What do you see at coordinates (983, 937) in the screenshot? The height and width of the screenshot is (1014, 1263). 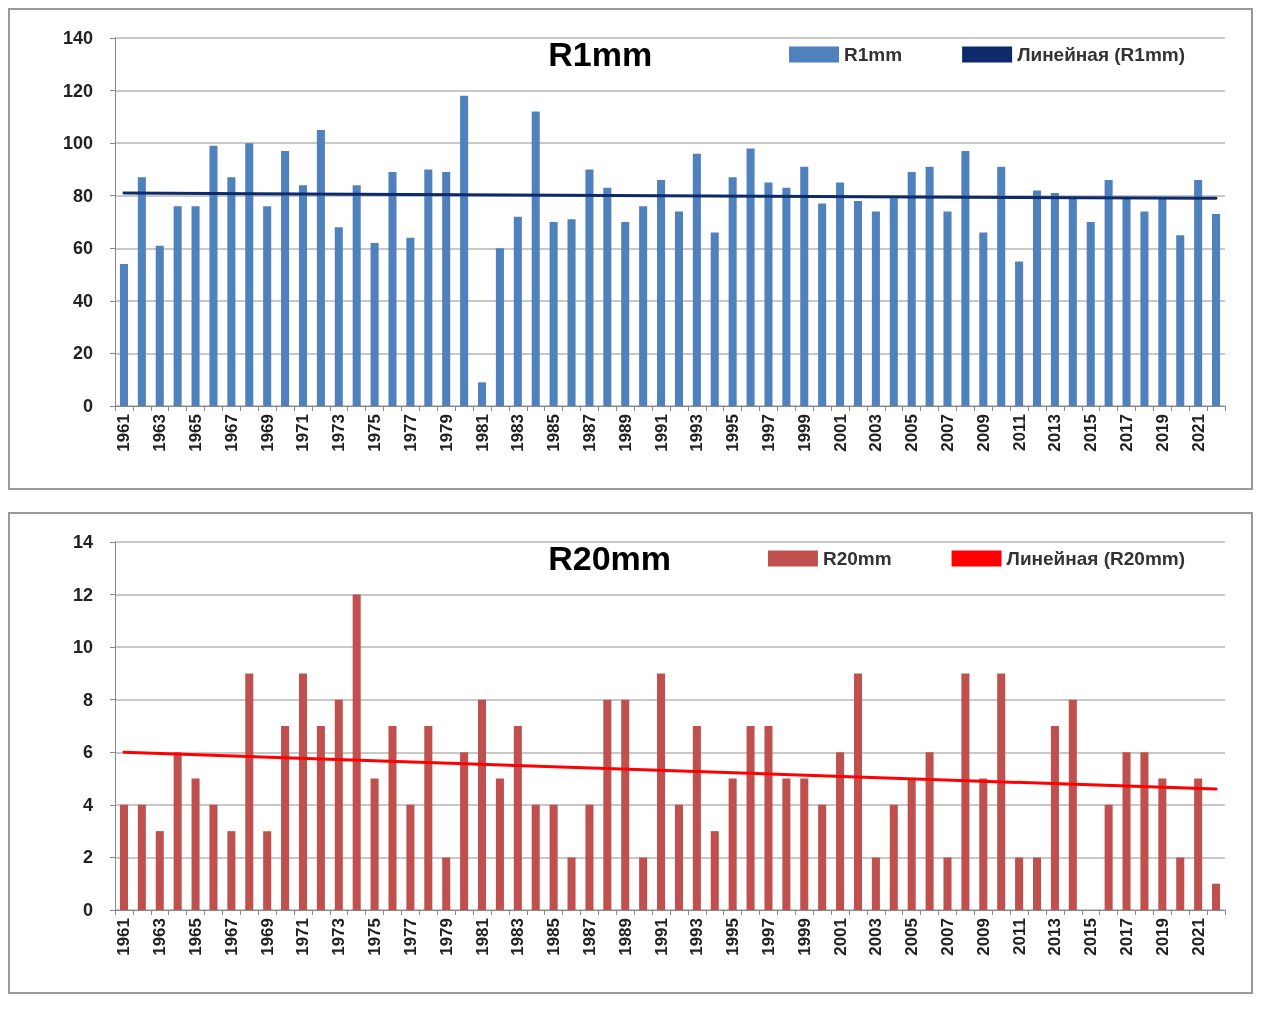 I see `x-tick-label: 2009` at bounding box center [983, 937].